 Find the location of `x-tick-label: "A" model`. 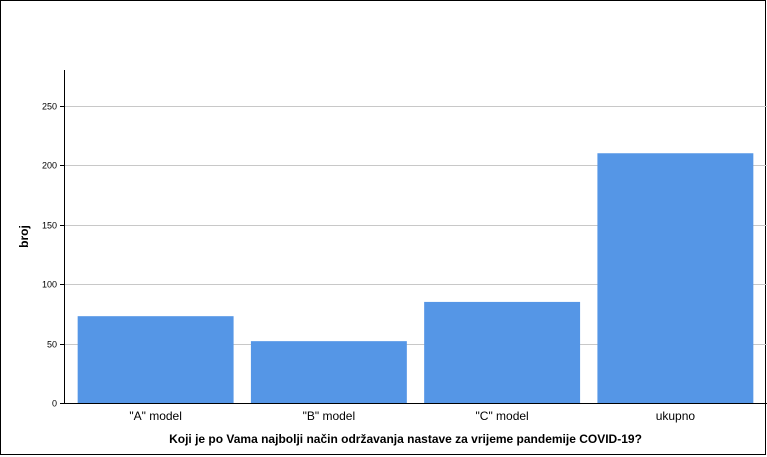

x-tick-label: "A" model is located at coordinates (155, 416).